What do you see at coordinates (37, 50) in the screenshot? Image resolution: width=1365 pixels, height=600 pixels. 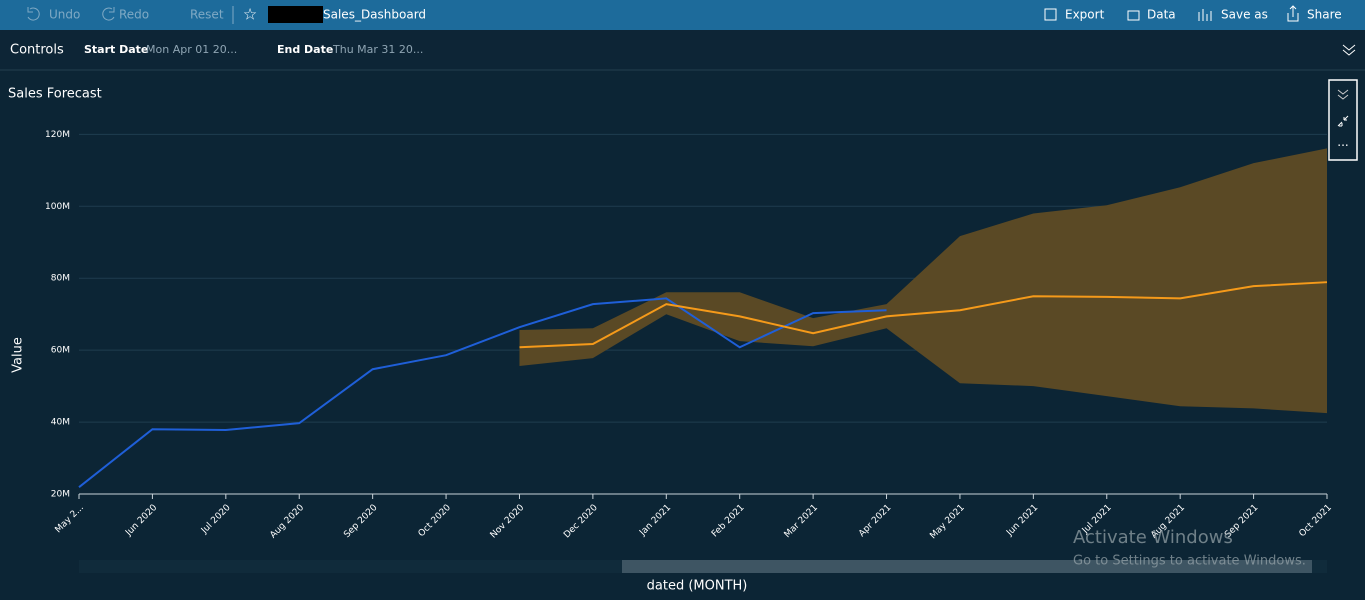 I see `controls-title: Controls` at bounding box center [37, 50].